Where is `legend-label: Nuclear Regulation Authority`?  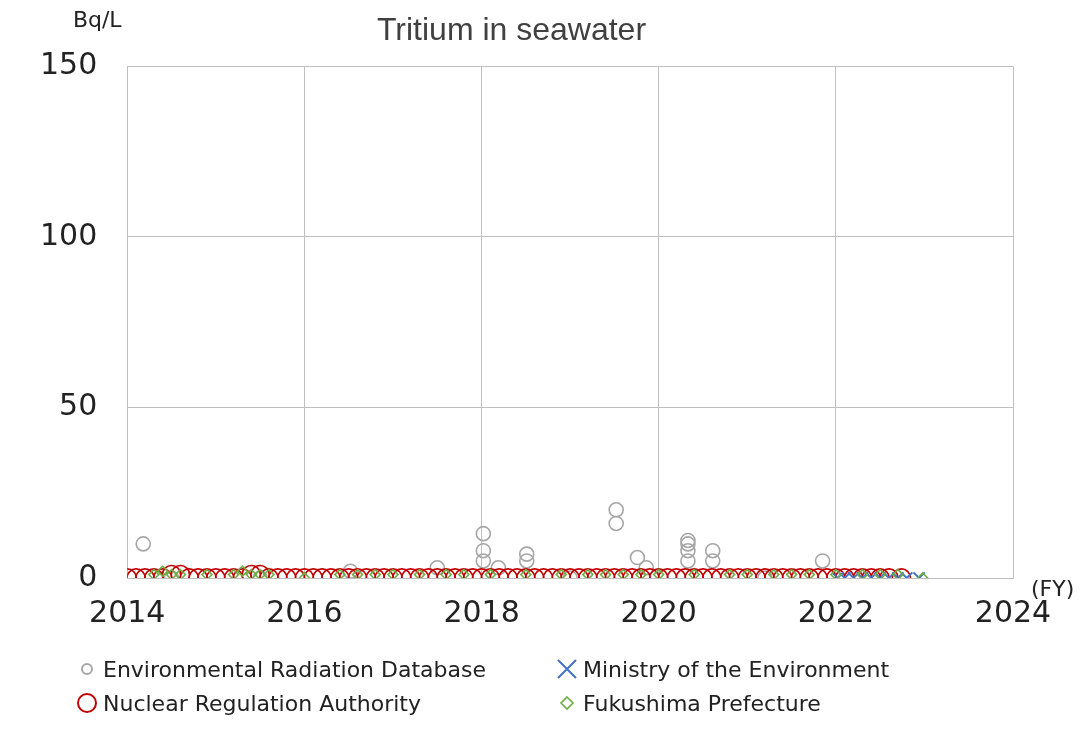 legend-label: Nuclear Regulation Authority is located at coordinates (262, 703).